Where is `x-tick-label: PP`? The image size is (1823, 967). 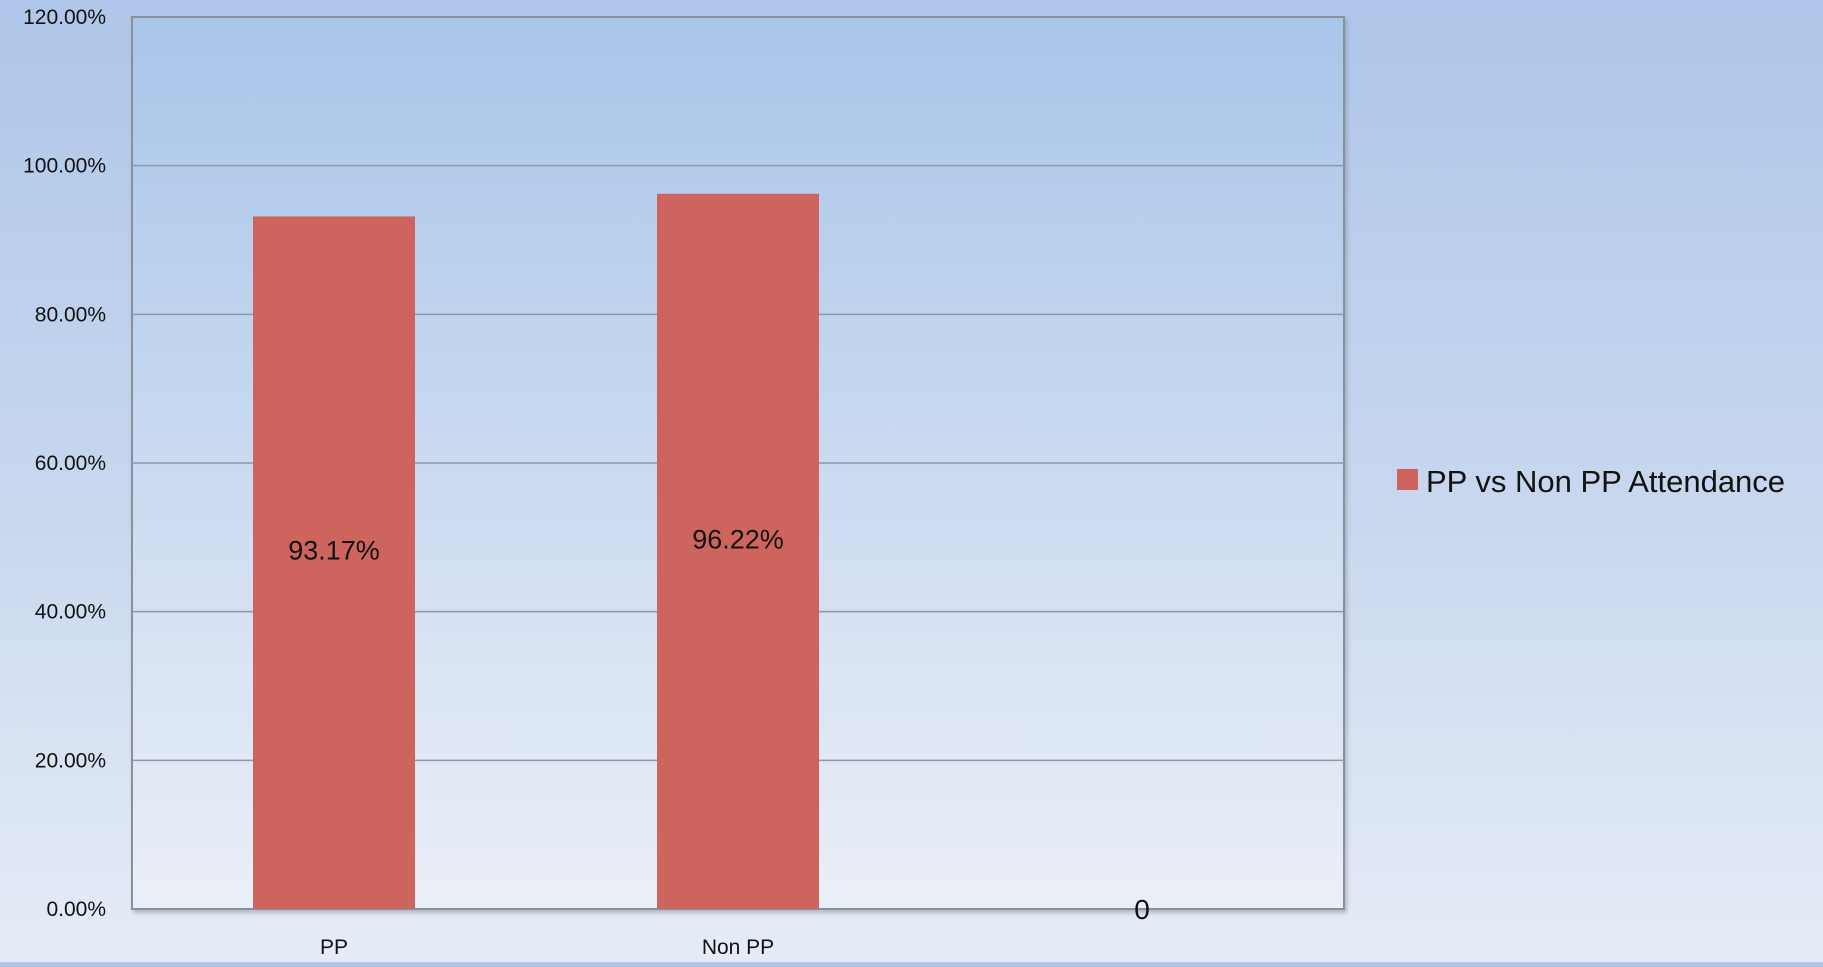
x-tick-label: PP is located at coordinates (334, 947).